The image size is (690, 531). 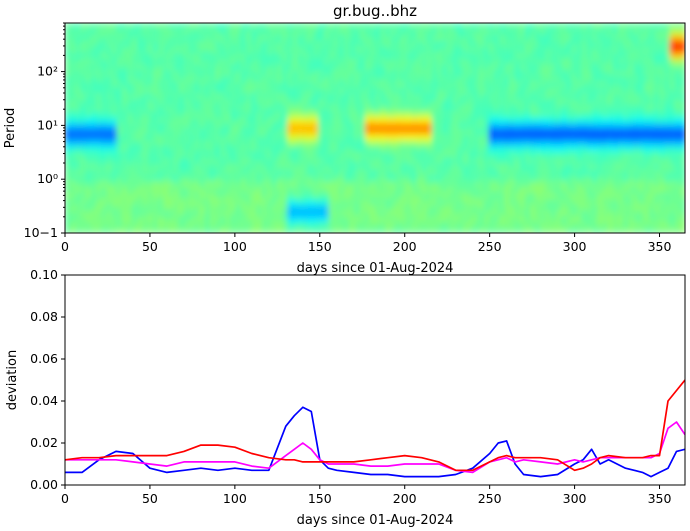 What do you see at coordinates (366, 495) in the screenshot?
I see `deviation-x-ticks: 0 50 100 150 200 250 300 350` at bounding box center [366, 495].